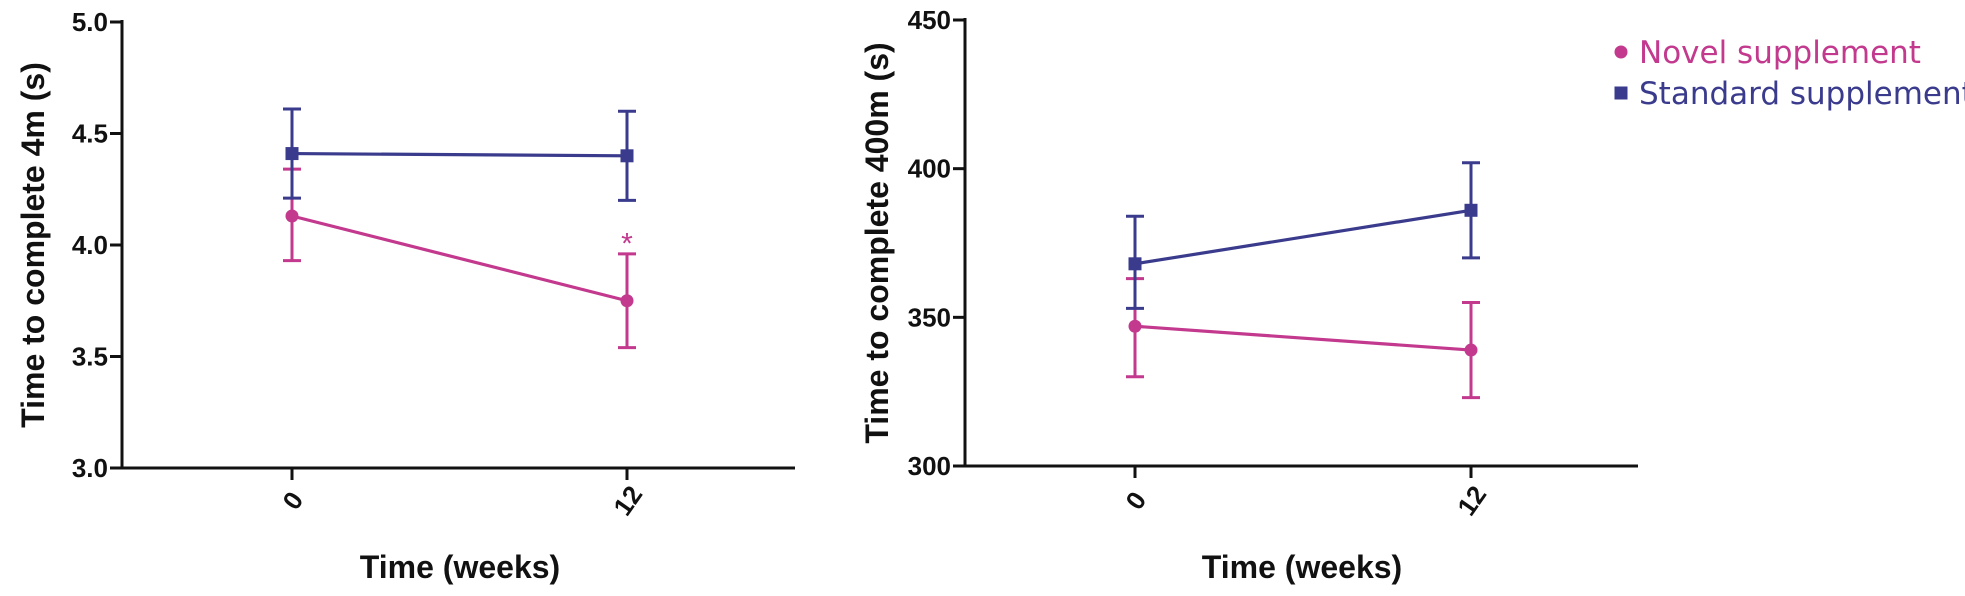 The height and width of the screenshot is (596, 1965). I want to click on y-tick-label: 3.0, so click(90, 468).